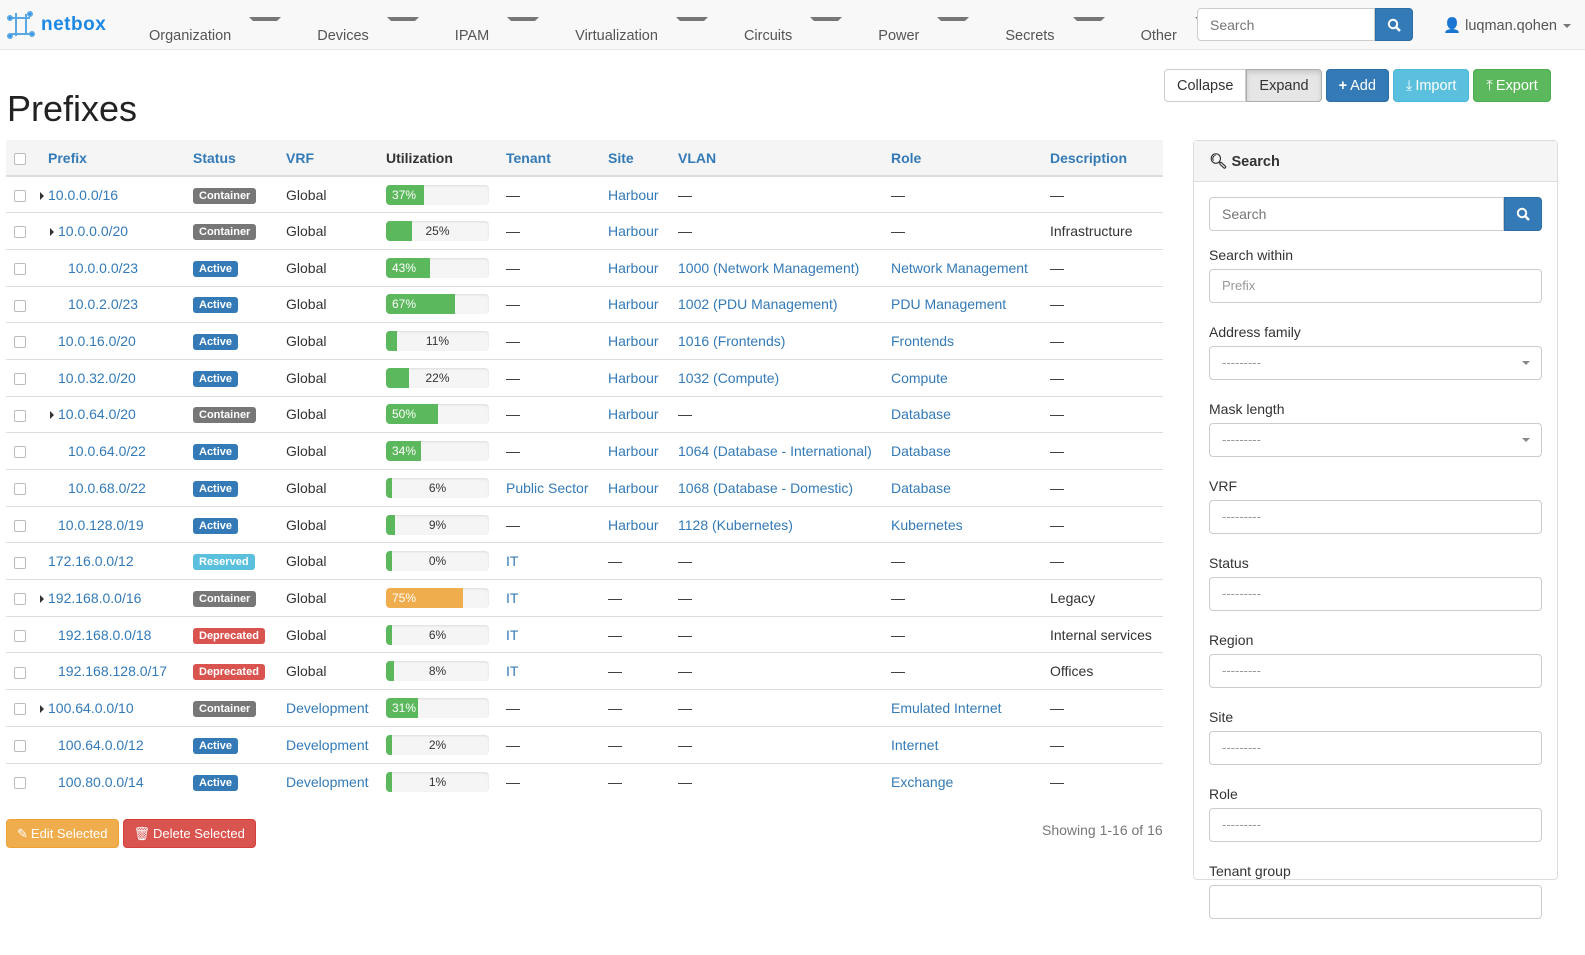 This screenshot has width=1585, height=955. I want to click on prefix-link: 100.64.0.0/10, so click(91, 707).